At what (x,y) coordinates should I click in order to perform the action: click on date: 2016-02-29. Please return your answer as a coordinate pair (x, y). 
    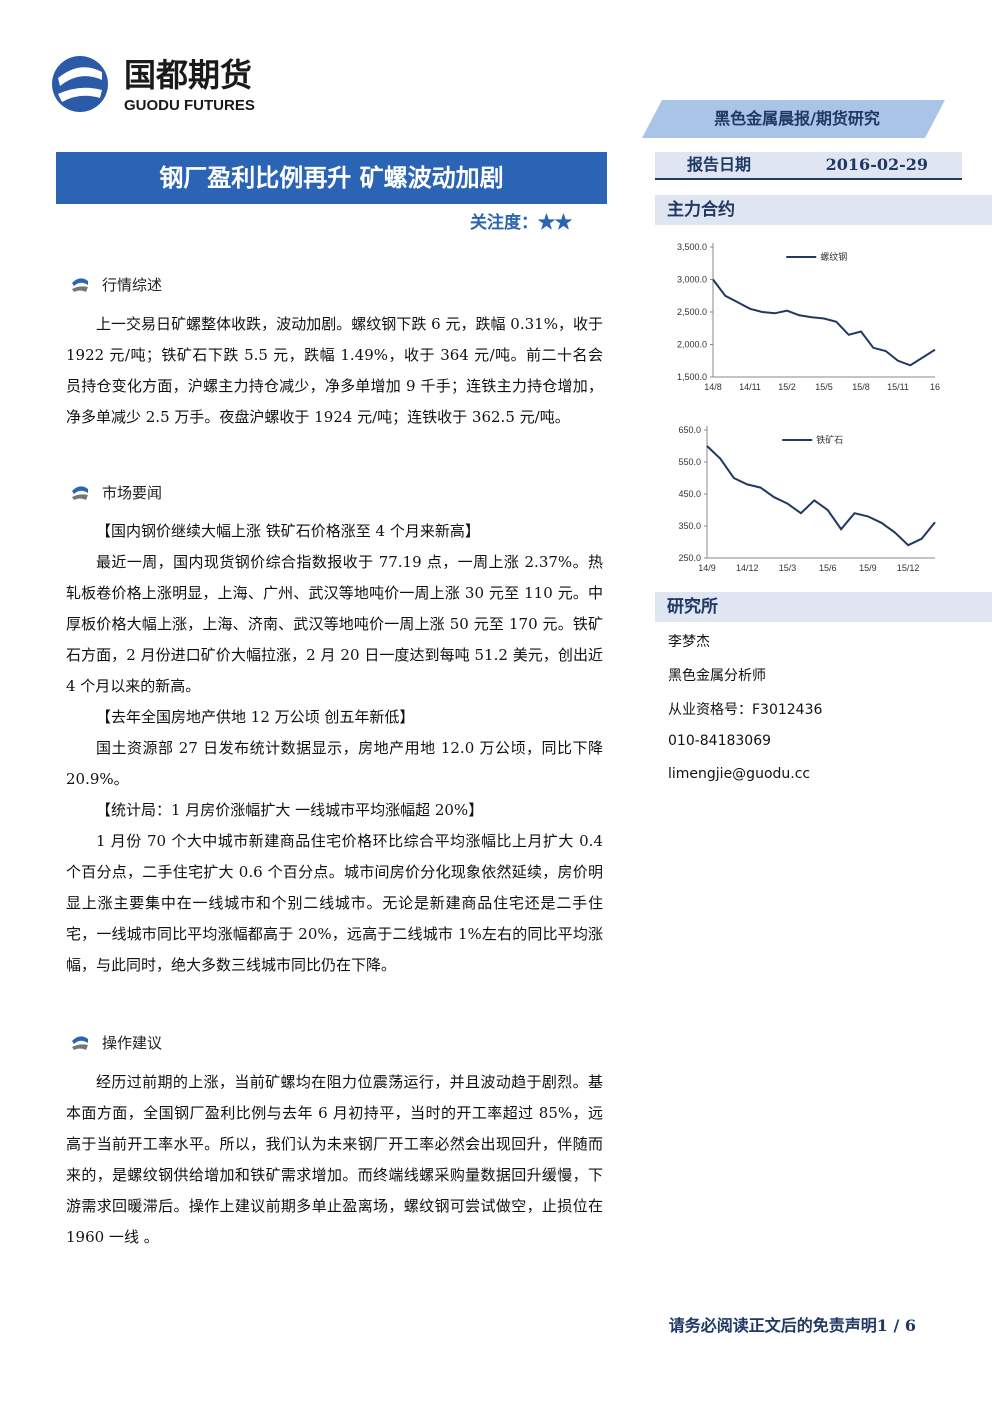
    Looking at the image, I should click on (876, 164).